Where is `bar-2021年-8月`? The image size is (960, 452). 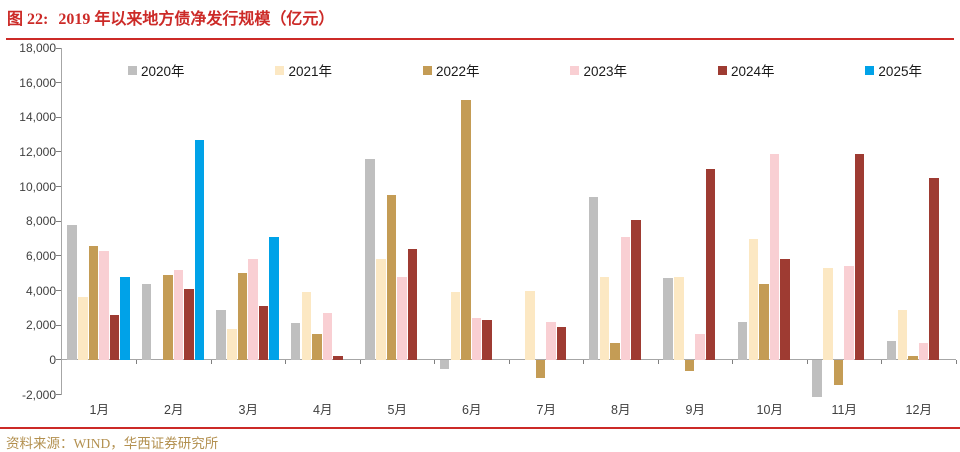
bar-2021年-8月 is located at coordinates (604, 318).